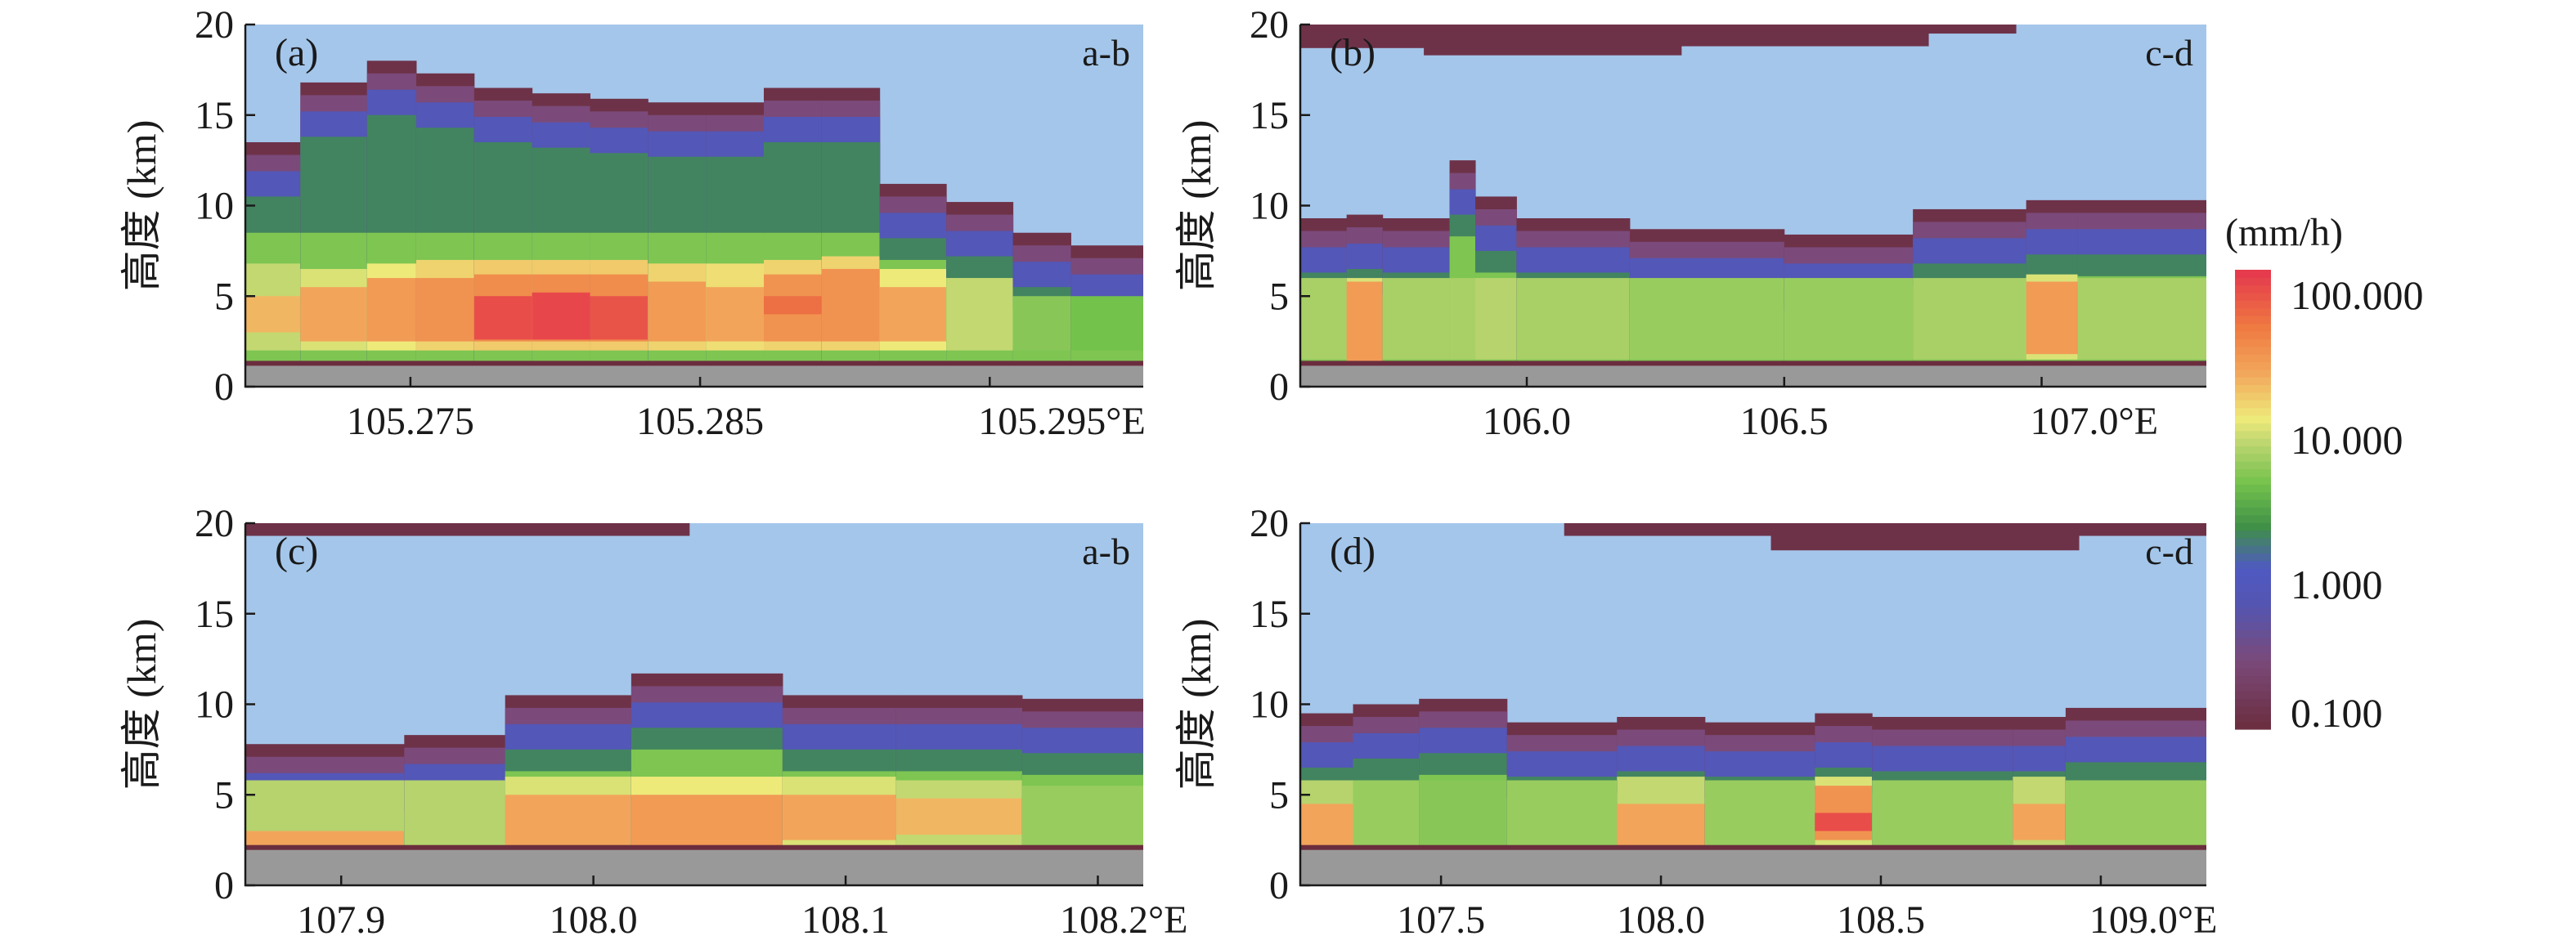  What do you see at coordinates (1753, 364) in the screenshot?
I see `terrain-edge` at bounding box center [1753, 364].